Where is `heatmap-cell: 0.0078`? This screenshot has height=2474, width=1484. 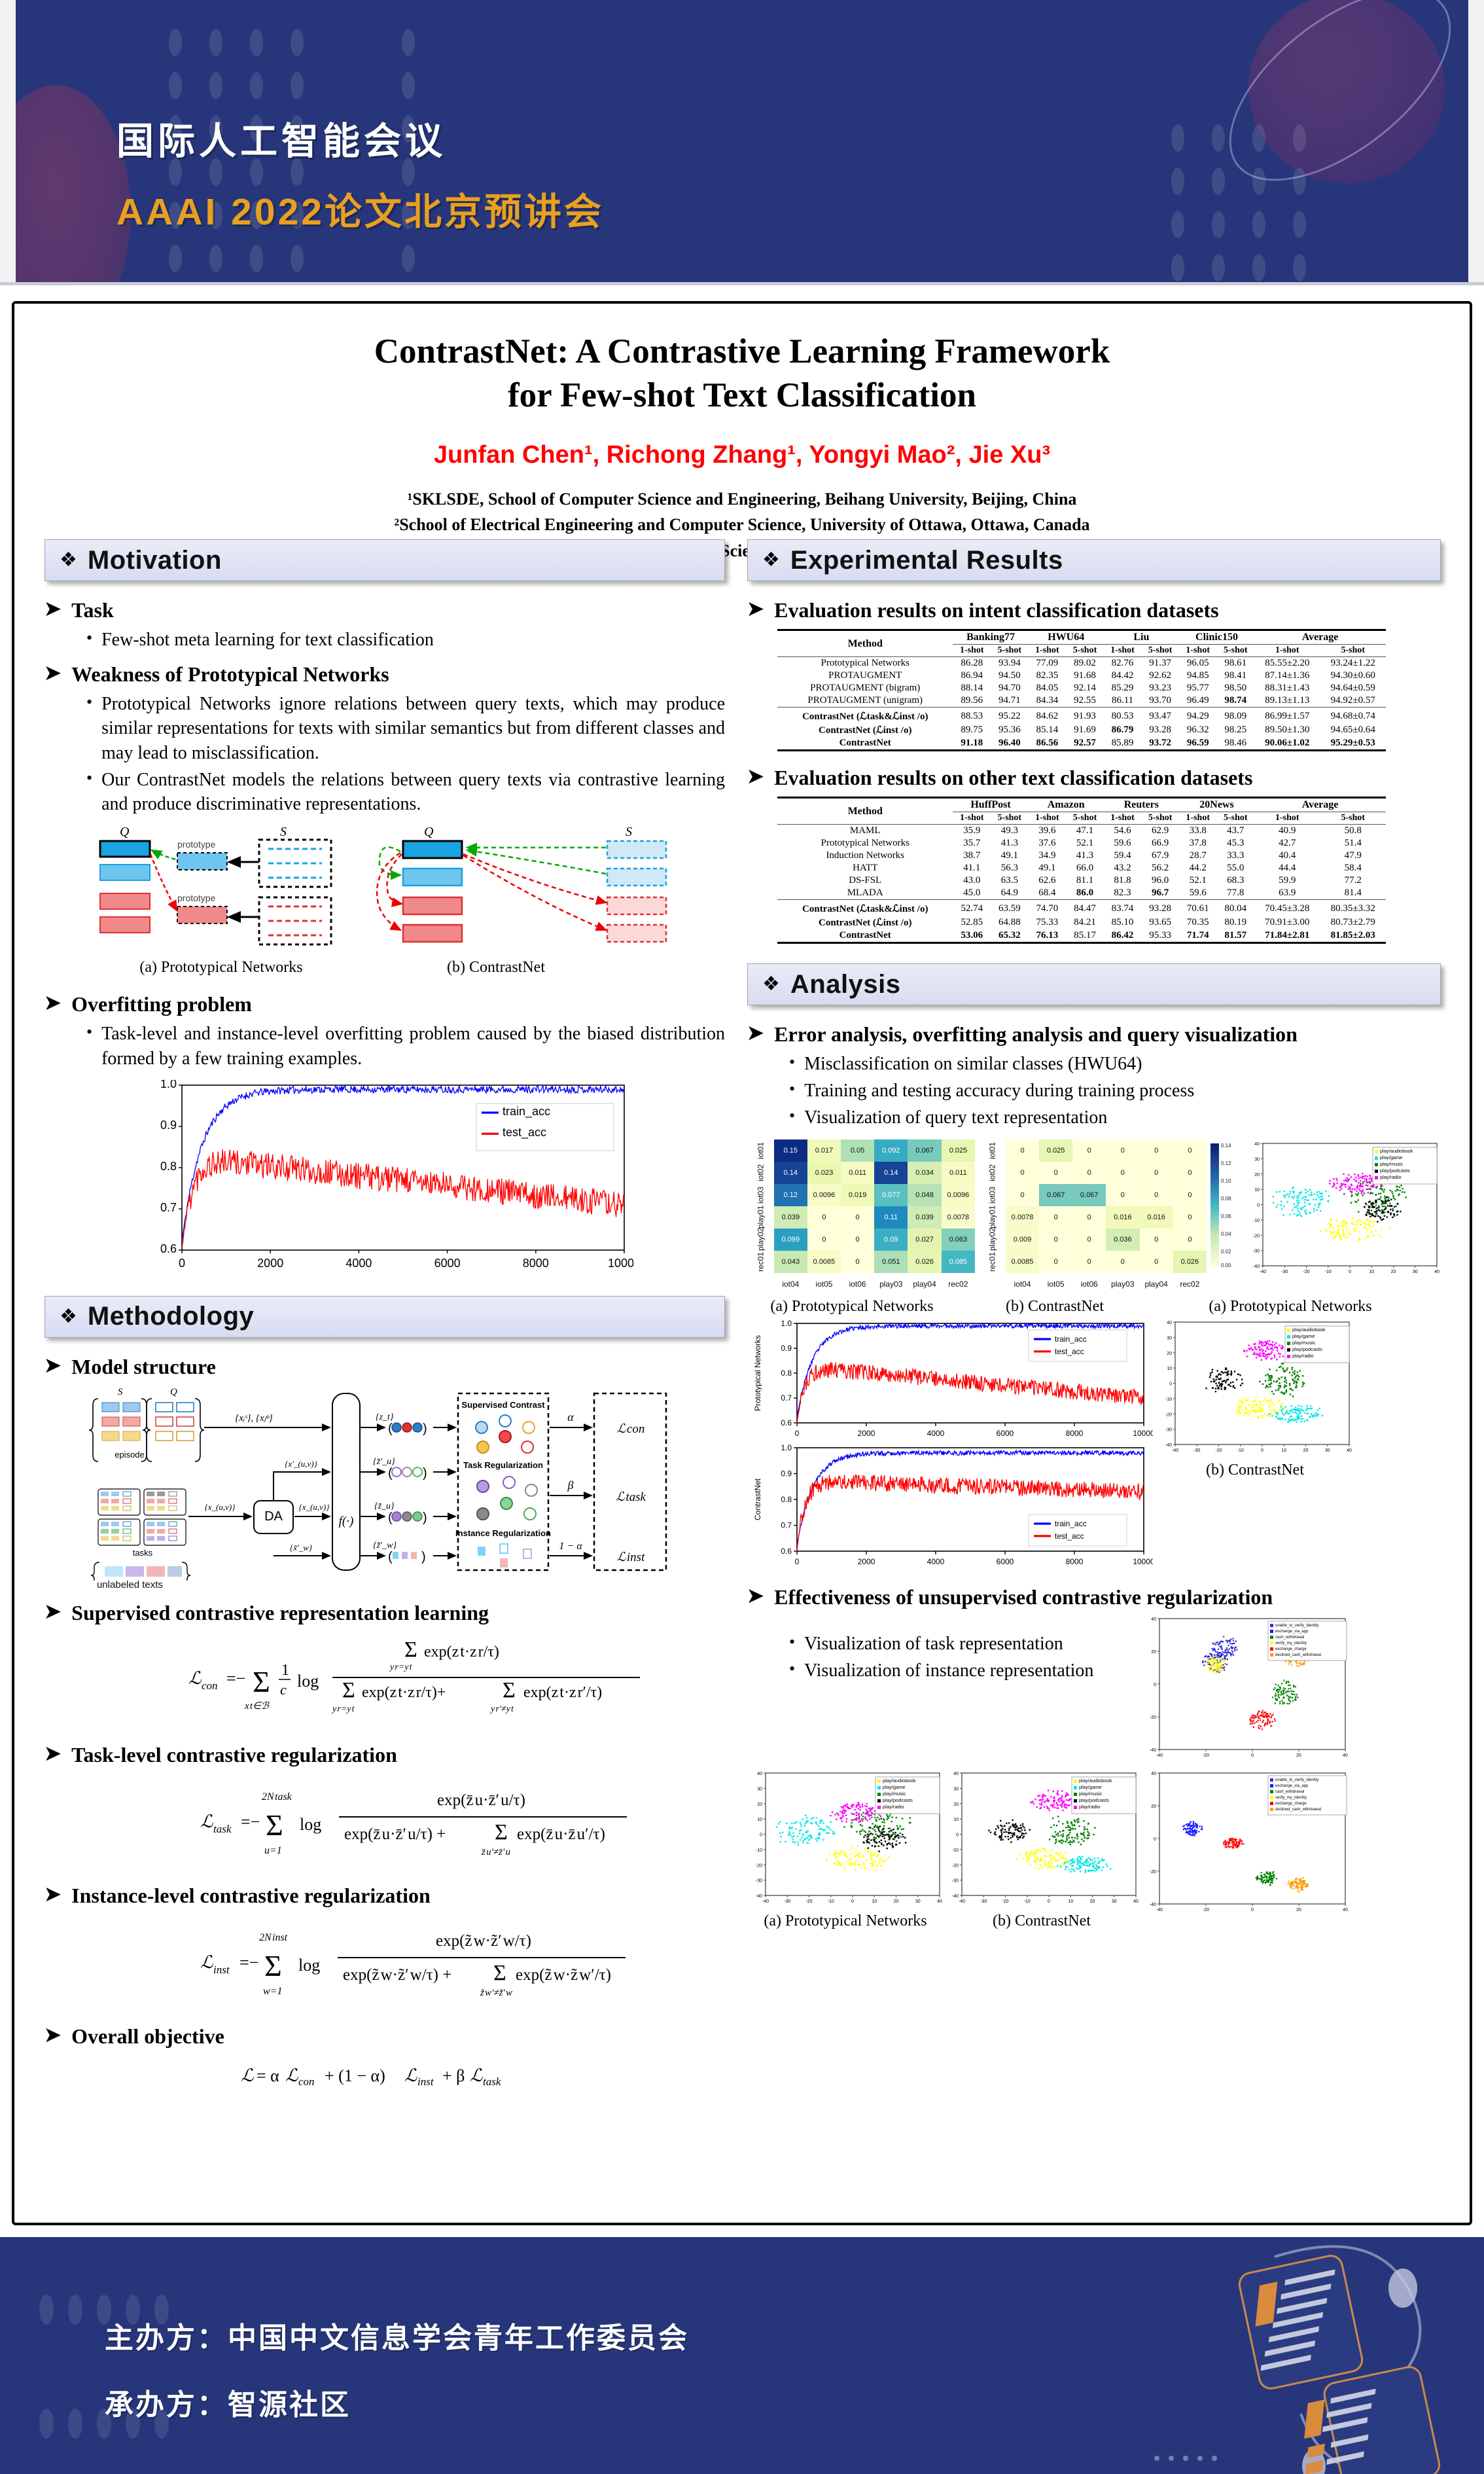 heatmap-cell: 0.0078 is located at coordinates (958, 1217).